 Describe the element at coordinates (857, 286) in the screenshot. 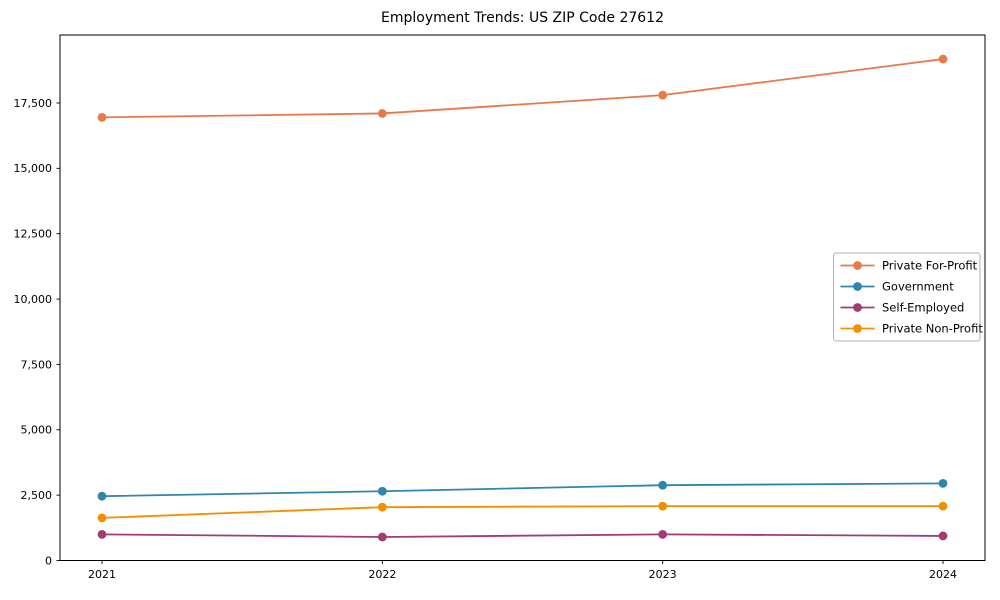

I see `legend-marker-government` at that location.